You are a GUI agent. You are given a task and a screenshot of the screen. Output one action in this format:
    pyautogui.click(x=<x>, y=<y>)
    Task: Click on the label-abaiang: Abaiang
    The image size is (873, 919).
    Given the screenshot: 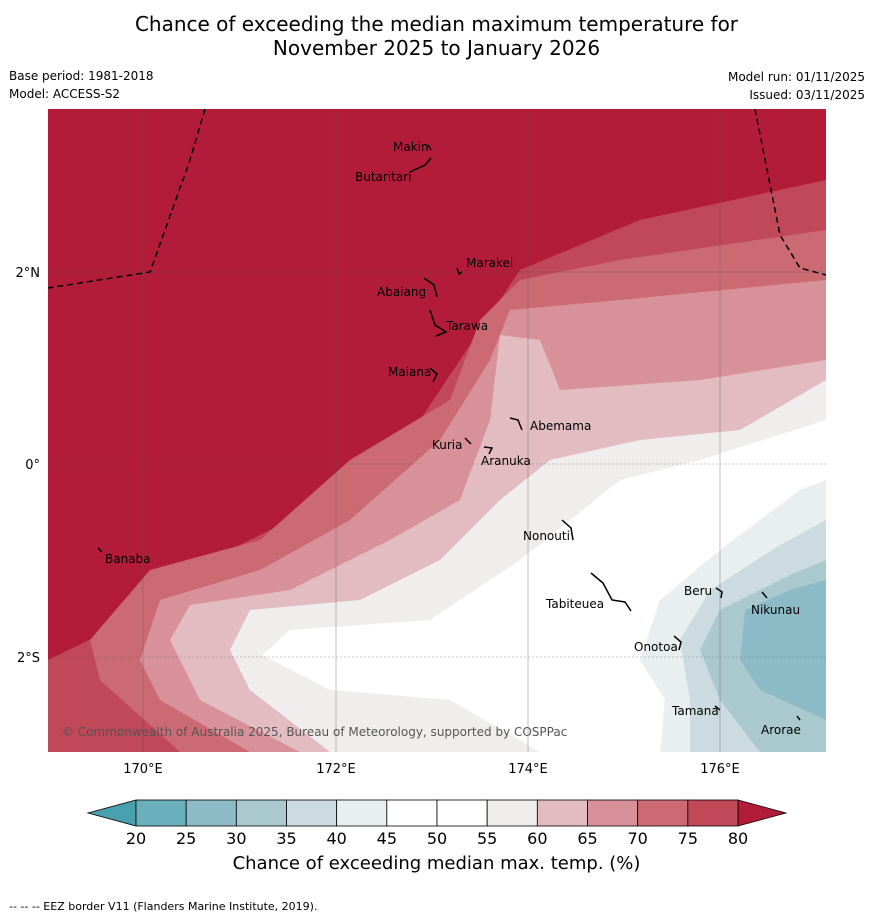 What is the action you would take?
    pyautogui.click(x=401, y=292)
    